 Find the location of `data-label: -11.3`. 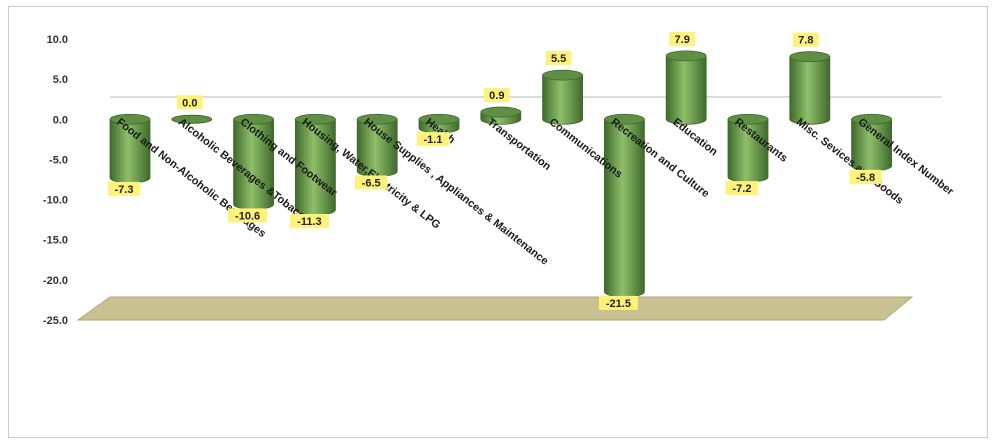

data-label: -11.3 is located at coordinates (309, 221).